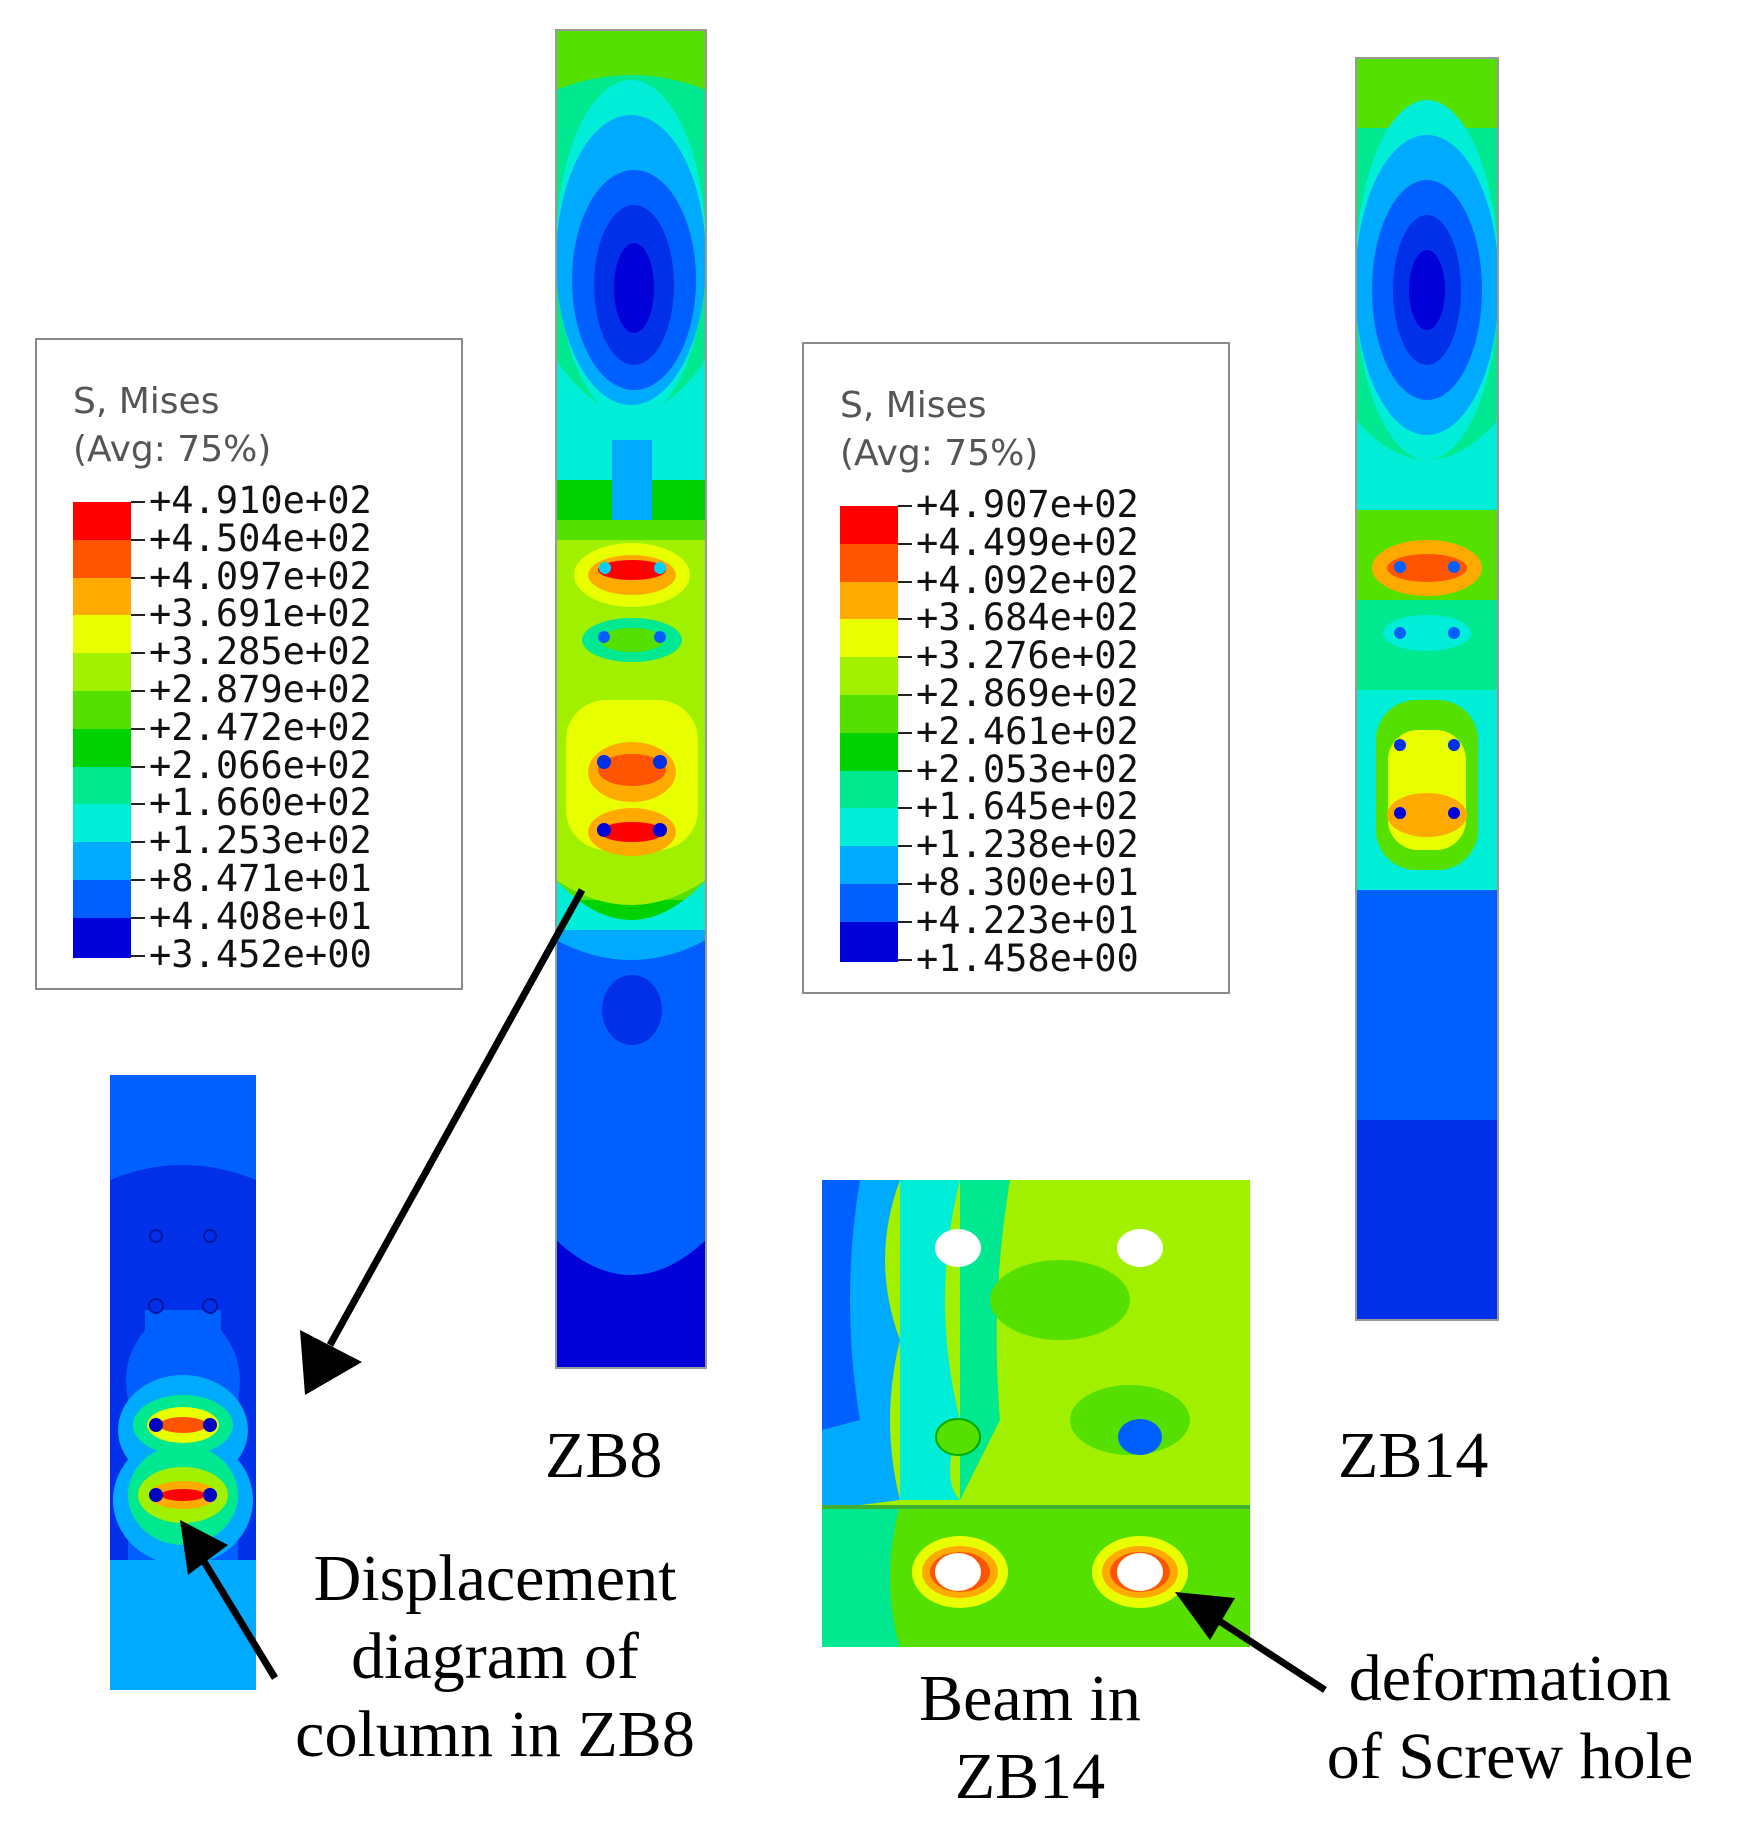 The height and width of the screenshot is (1846, 1763). I want to click on deformation-caption-line1: deformation, so click(1510, 1678).